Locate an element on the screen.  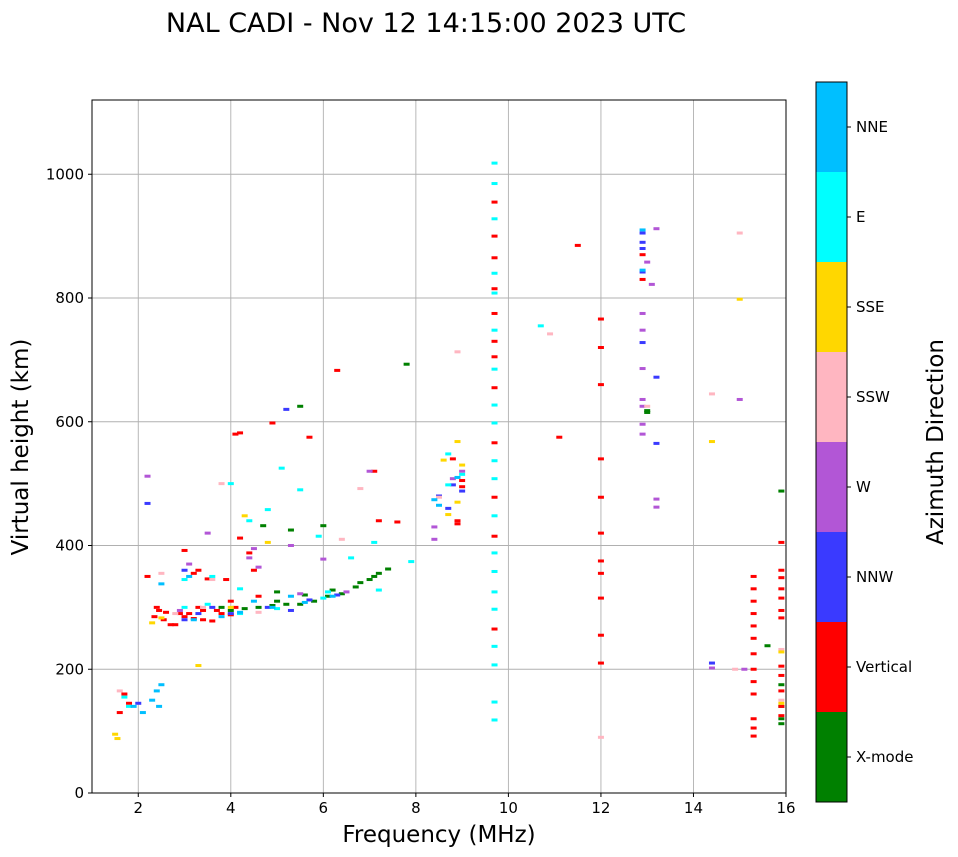
x-tick-label: 6 is located at coordinates (324, 808).